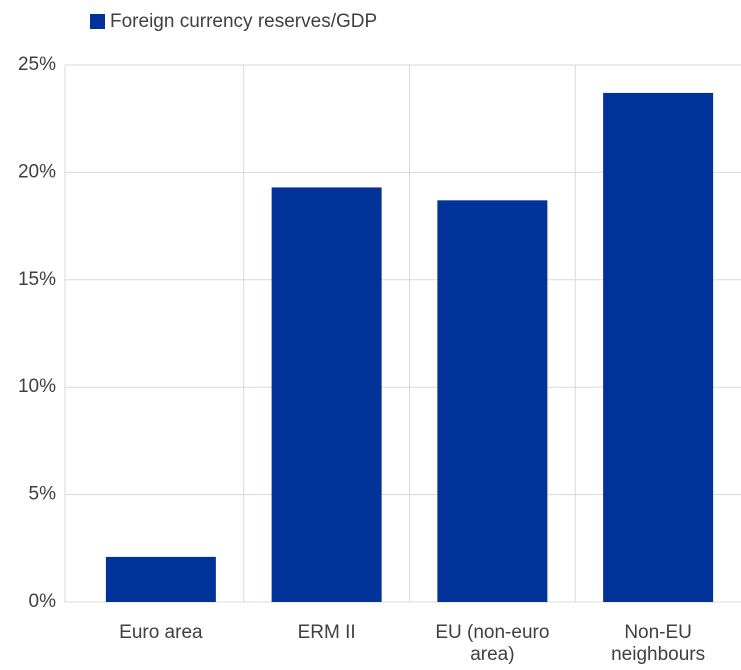 This screenshot has width=741, height=670. What do you see at coordinates (243, 21) in the screenshot?
I see `legend-label: Foreign currency reserves/GDP` at bounding box center [243, 21].